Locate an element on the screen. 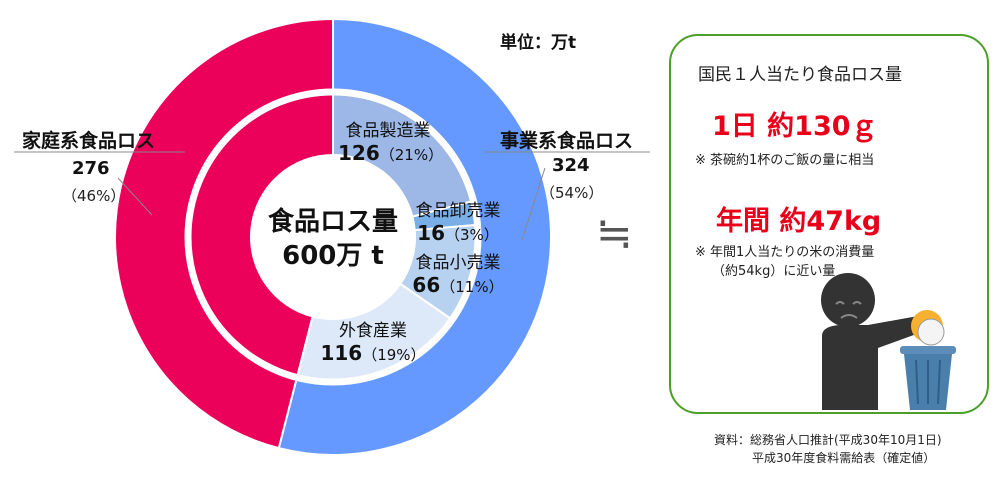 This screenshot has height=481, width=1001. business-pct: （54%） is located at coordinates (572, 193).